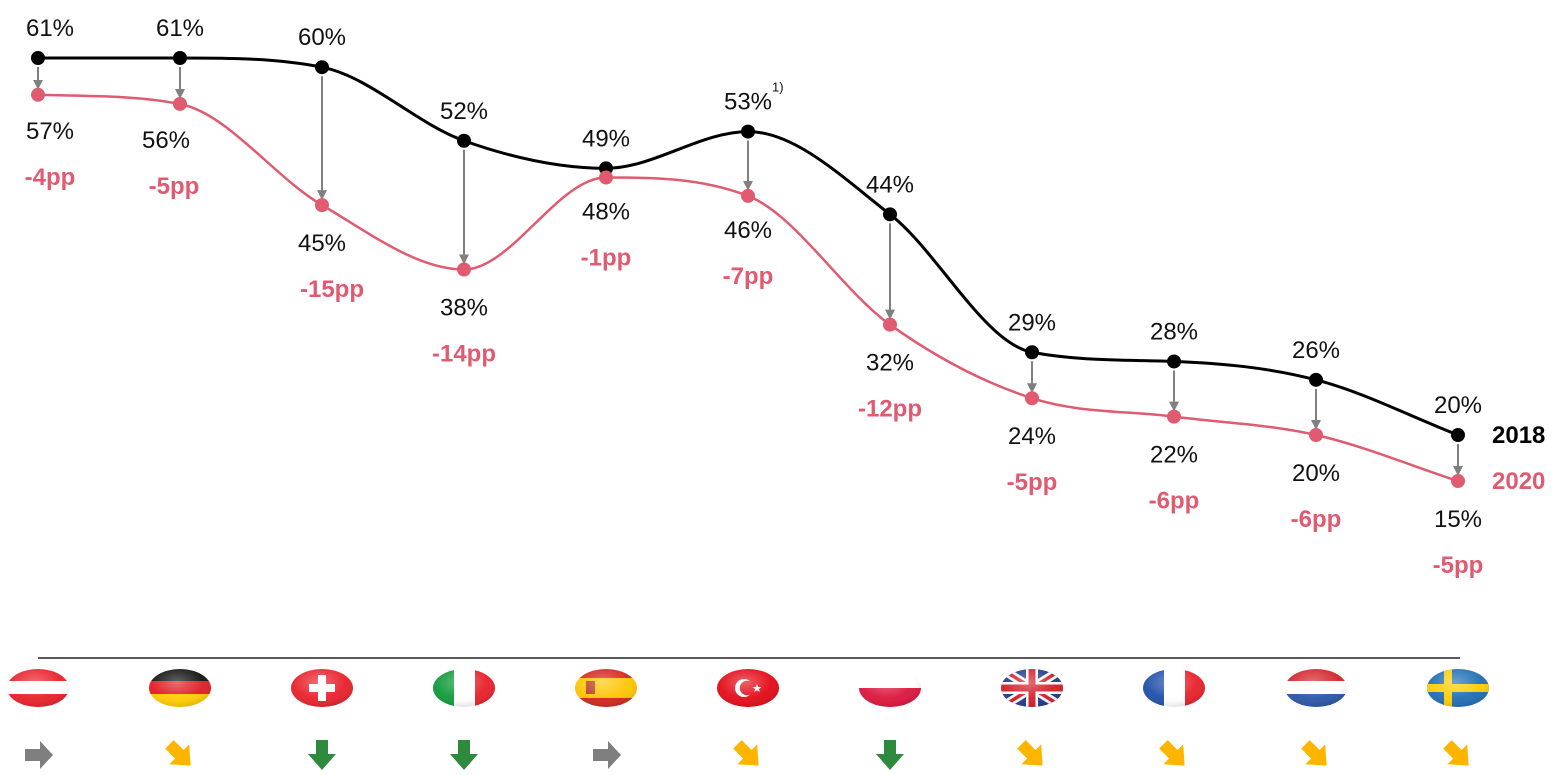  Describe the element at coordinates (322, 243) in the screenshot. I see `label-2020-switzerland: 45%` at that location.